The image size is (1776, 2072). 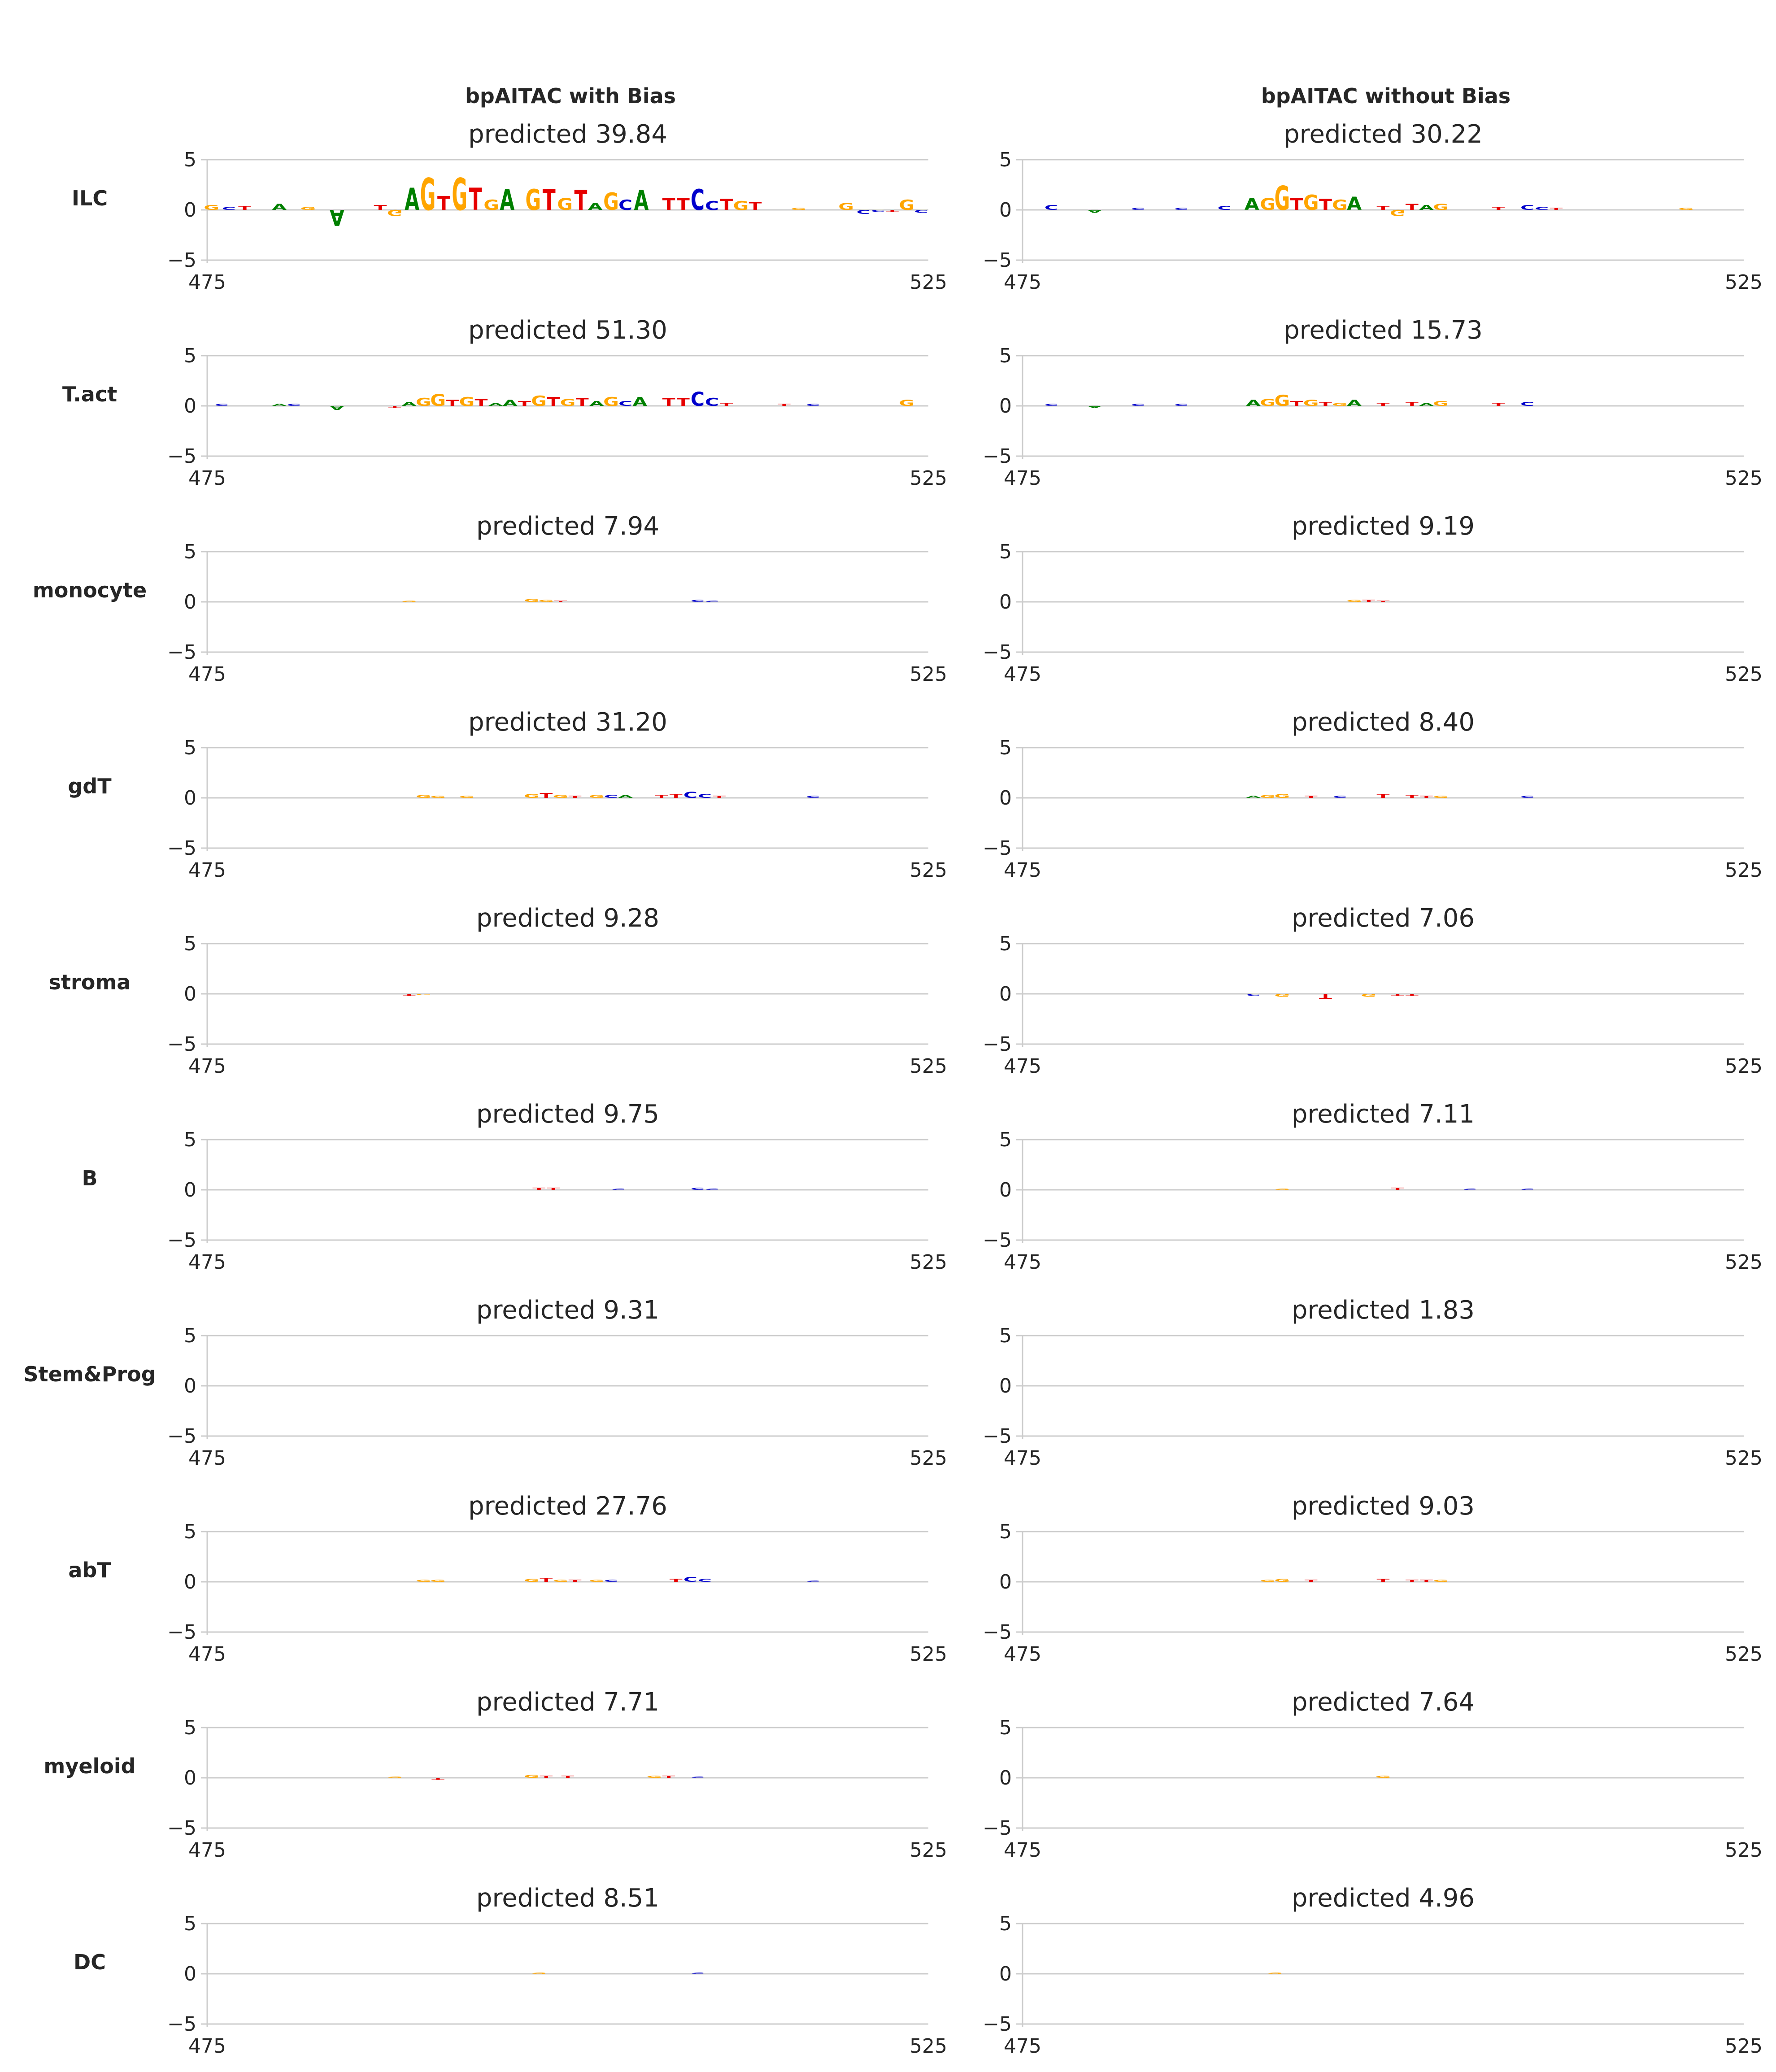 I want to click on panel-title: predicted 9.19, so click(x=1383, y=526).